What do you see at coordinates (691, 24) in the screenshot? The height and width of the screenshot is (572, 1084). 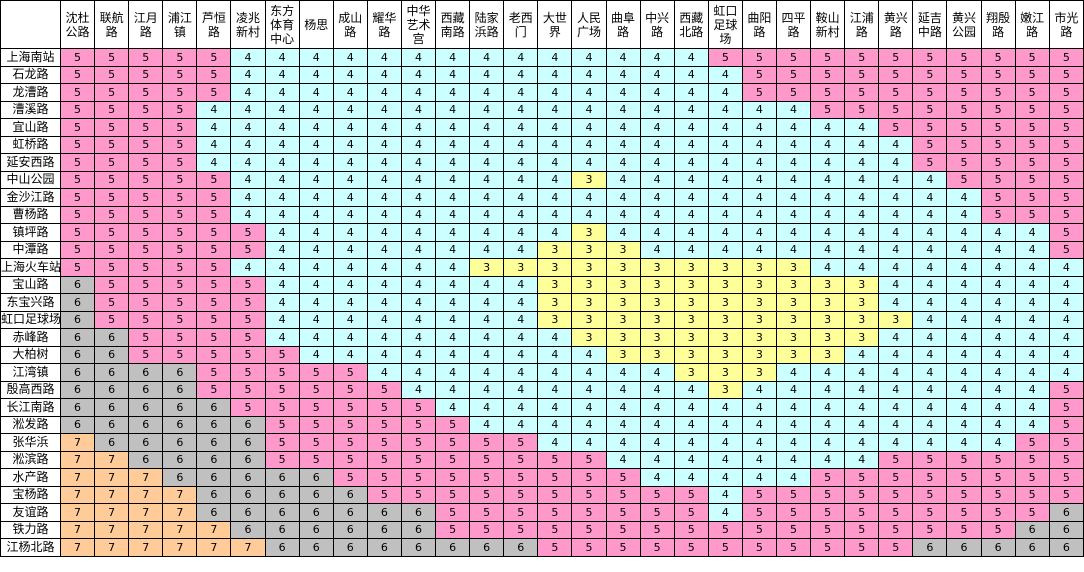 I see `column-header: 西藏 北路` at bounding box center [691, 24].